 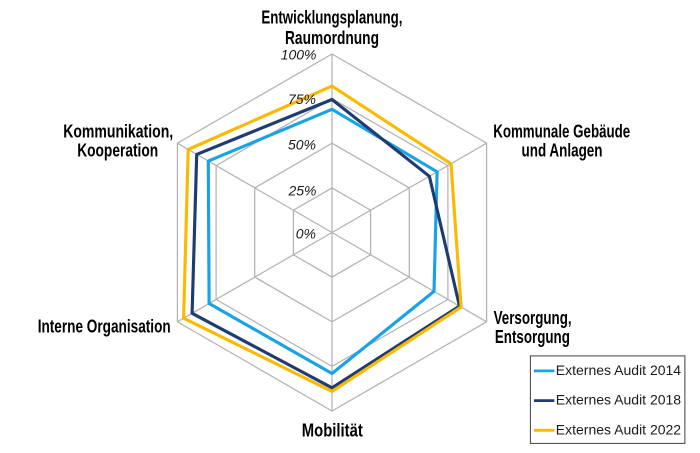 What do you see at coordinates (332, 38) in the screenshot?
I see `svg-text: Raumordnung` at bounding box center [332, 38].